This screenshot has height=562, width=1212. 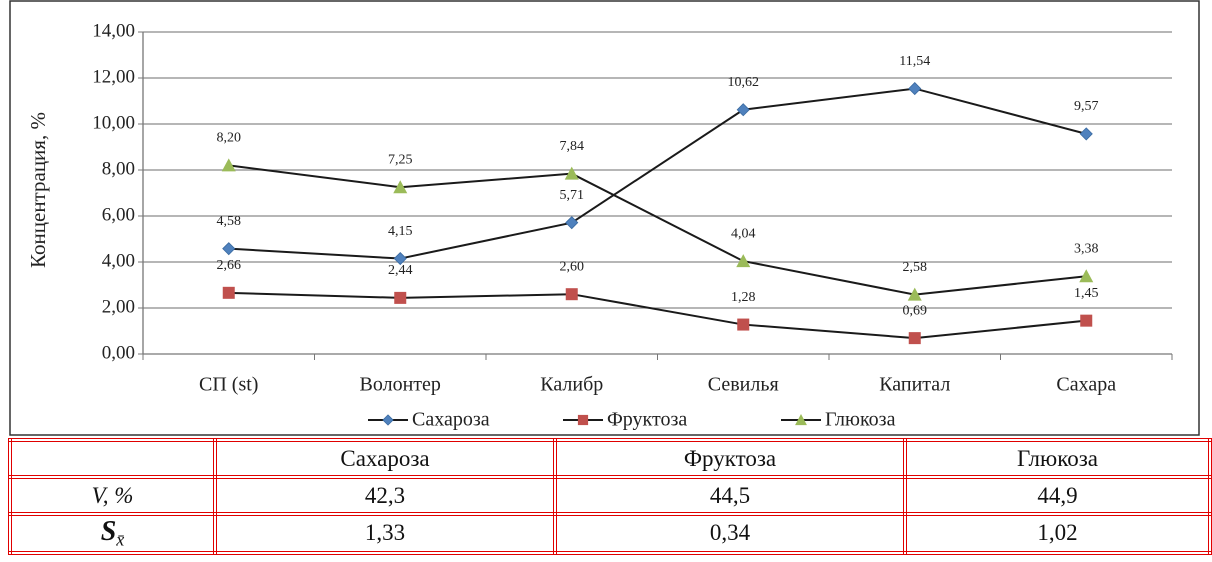 I want to click on symbol: S, so click(x=108, y=531).